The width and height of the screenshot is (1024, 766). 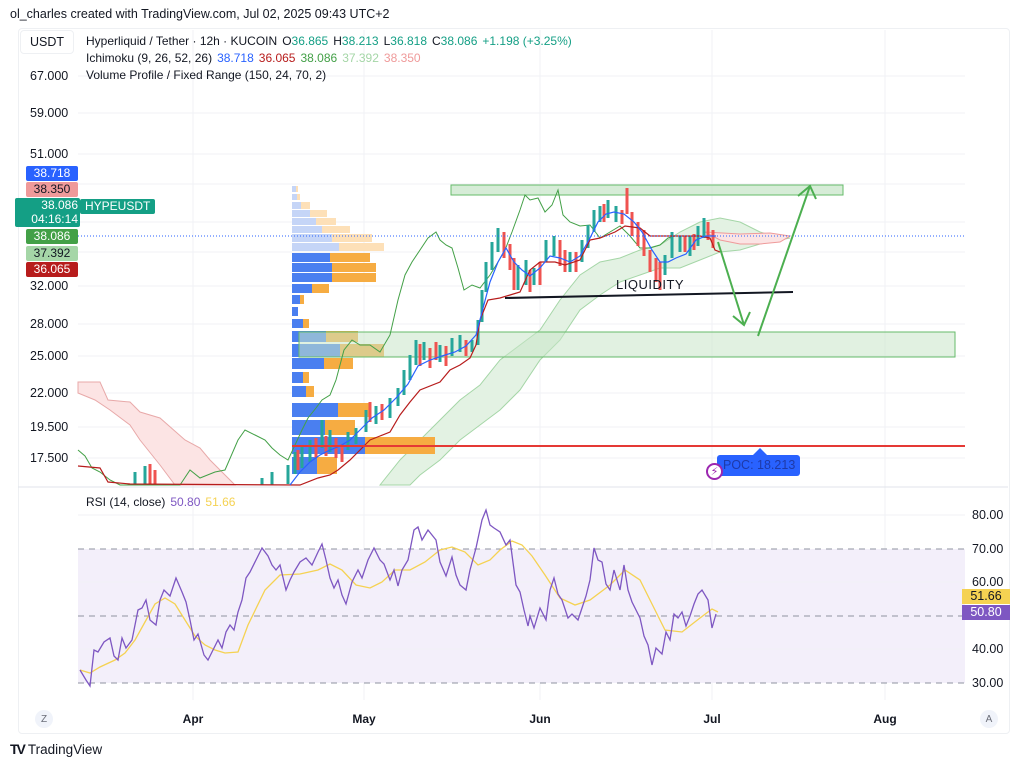 What do you see at coordinates (47, 42) in the screenshot?
I see `currency-button: USDT` at bounding box center [47, 42].